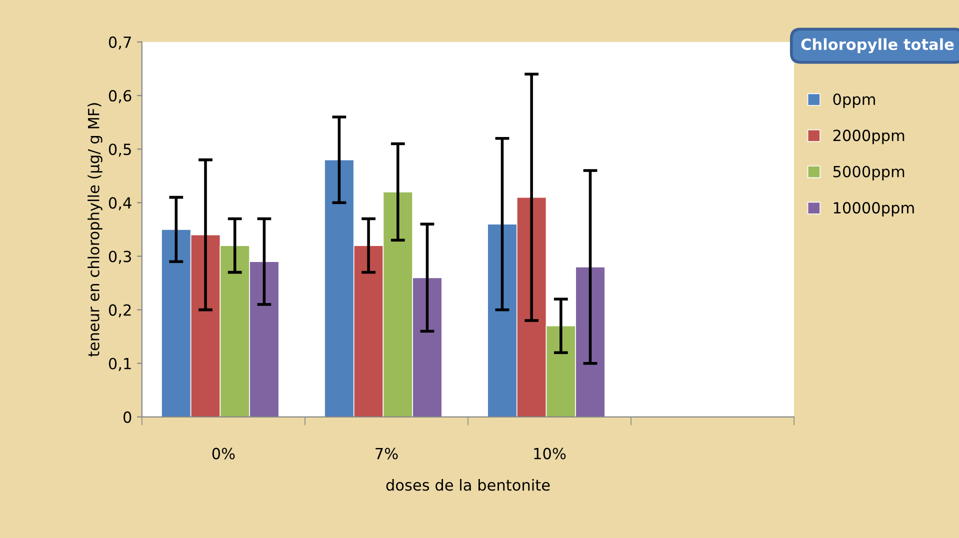 The width and height of the screenshot is (959, 538). I want to click on y-tick-label: 0,2, so click(119, 311).